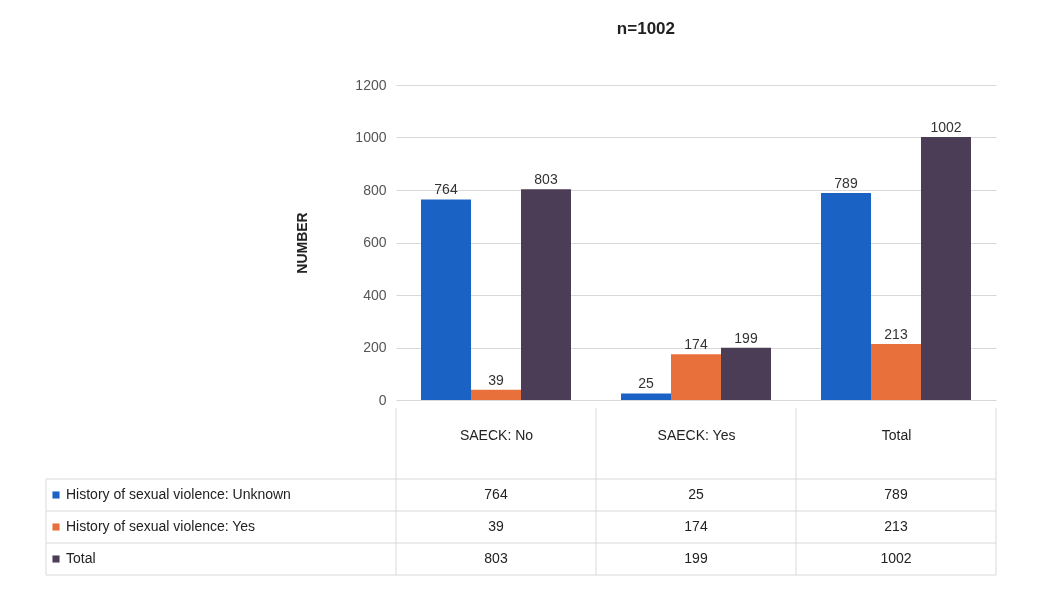  Describe the element at coordinates (382, 399) in the screenshot. I see `y-tick-label: 0` at that location.